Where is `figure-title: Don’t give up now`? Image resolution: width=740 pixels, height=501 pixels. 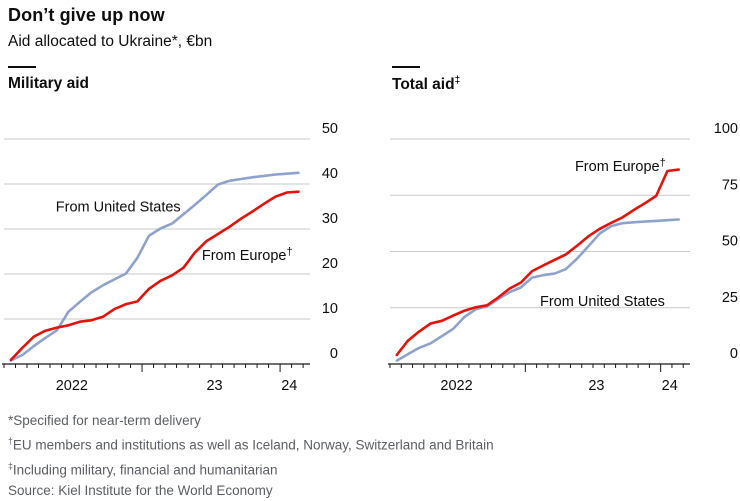 figure-title: Don’t give up now is located at coordinates (86, 15).